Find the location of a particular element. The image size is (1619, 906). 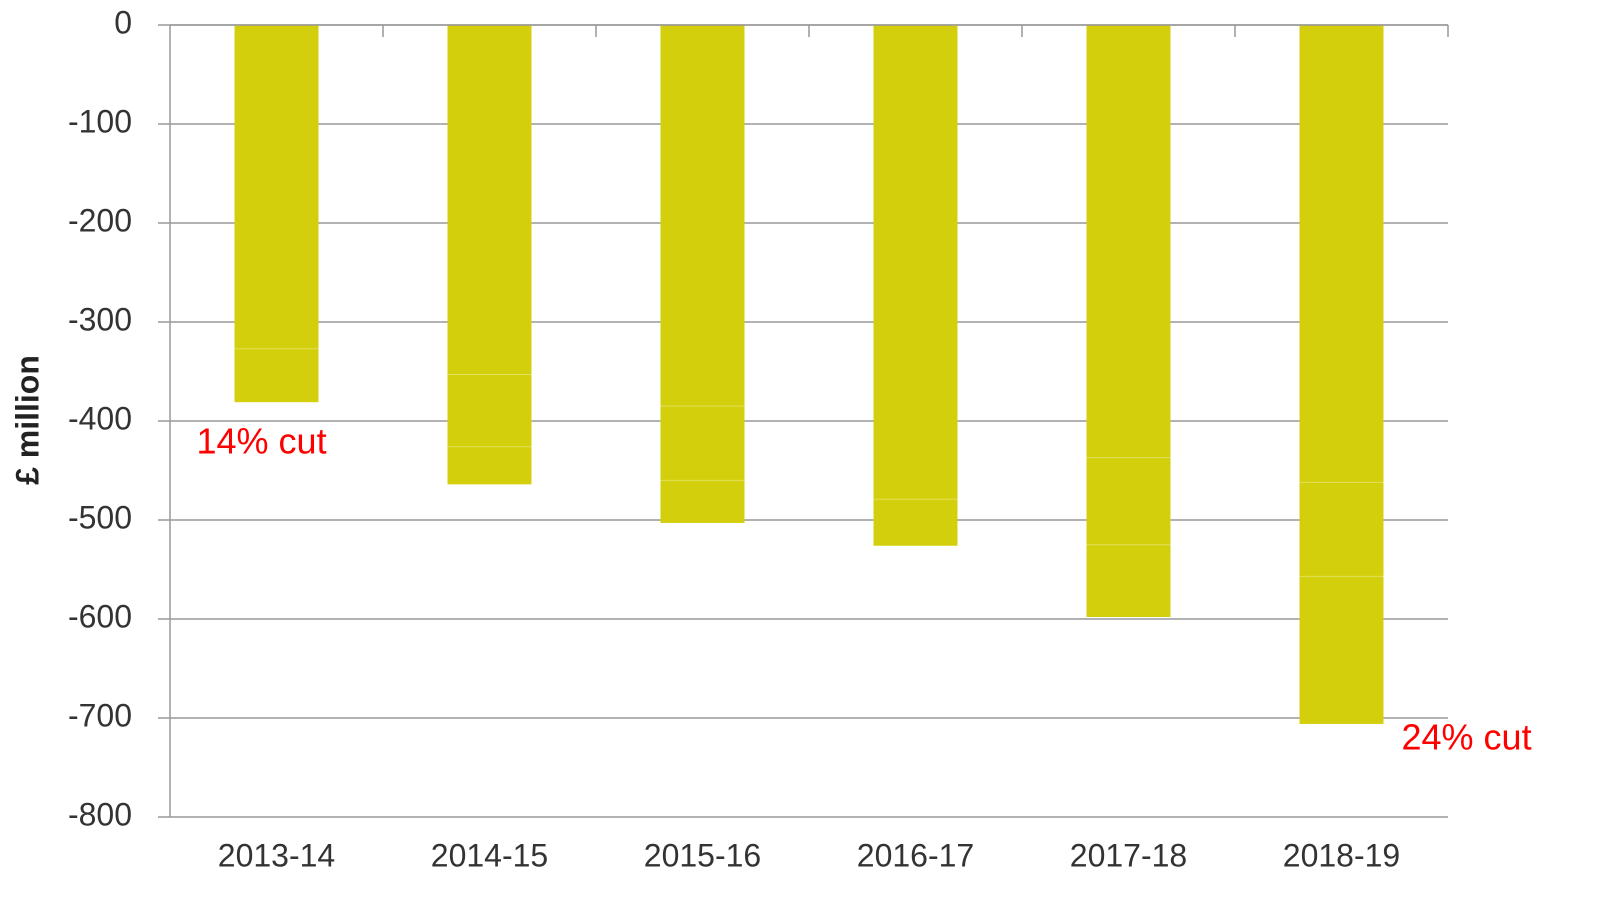

x-tick-label: 2014-15 is located at coordinates (489, 855).